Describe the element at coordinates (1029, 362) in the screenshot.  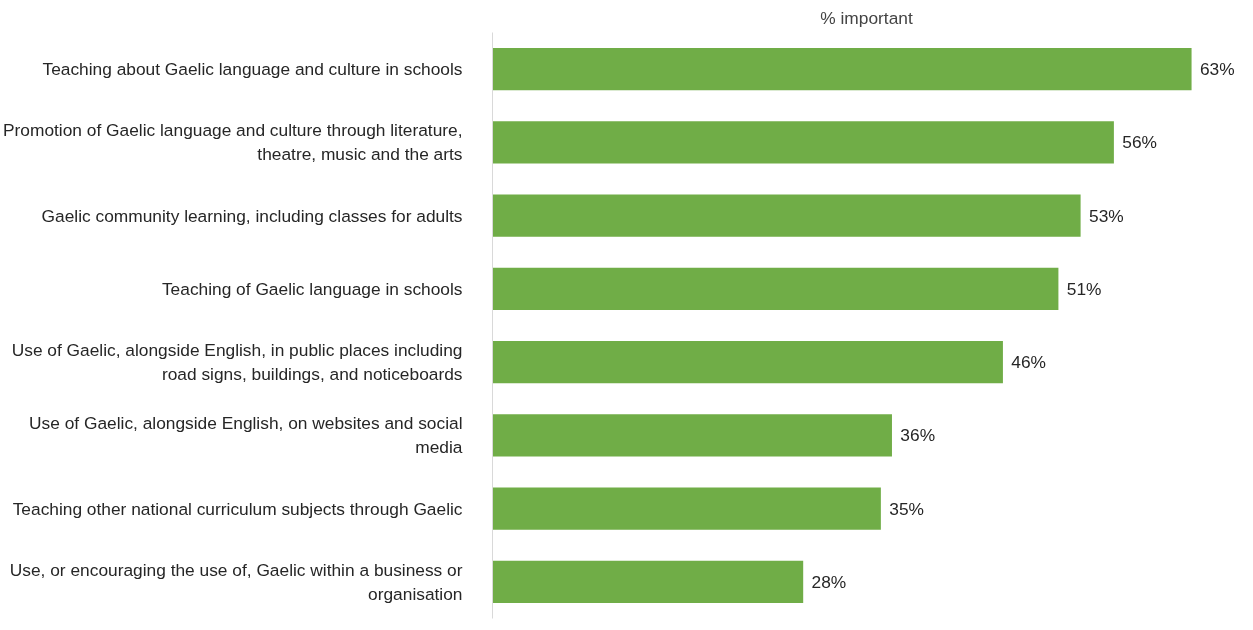
I see `data-label: 46%` at that location.